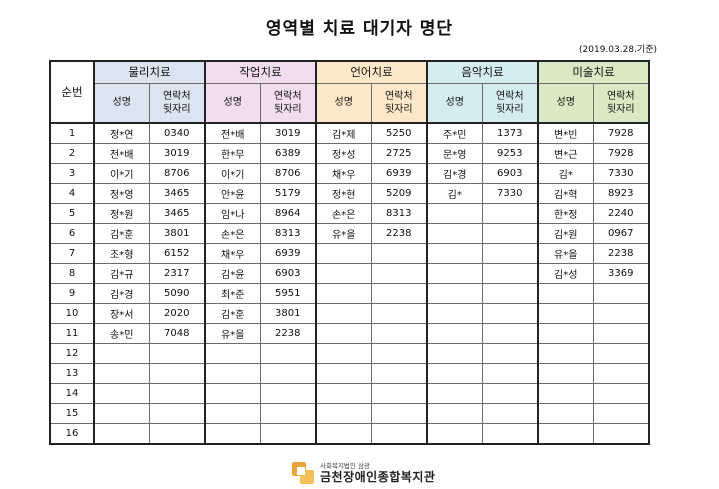  Describe the element at coordinates (399, 153) in the screenshot. I see `phone-suffix-cell: 2725` at that location.